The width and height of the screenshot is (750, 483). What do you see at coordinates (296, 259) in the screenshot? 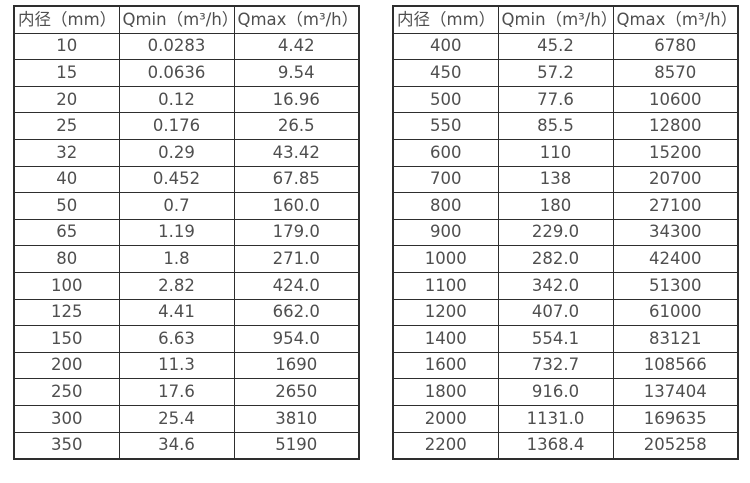
I see `table-cell: 271.0` at bounding box center [296, 259].